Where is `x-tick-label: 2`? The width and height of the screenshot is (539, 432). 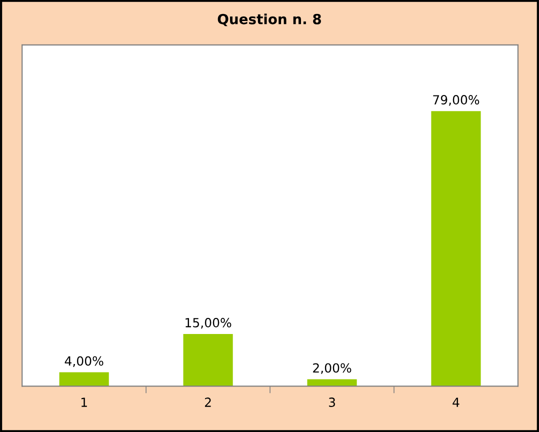
x-tick-label: 2 is located at coordinates (207, 402).